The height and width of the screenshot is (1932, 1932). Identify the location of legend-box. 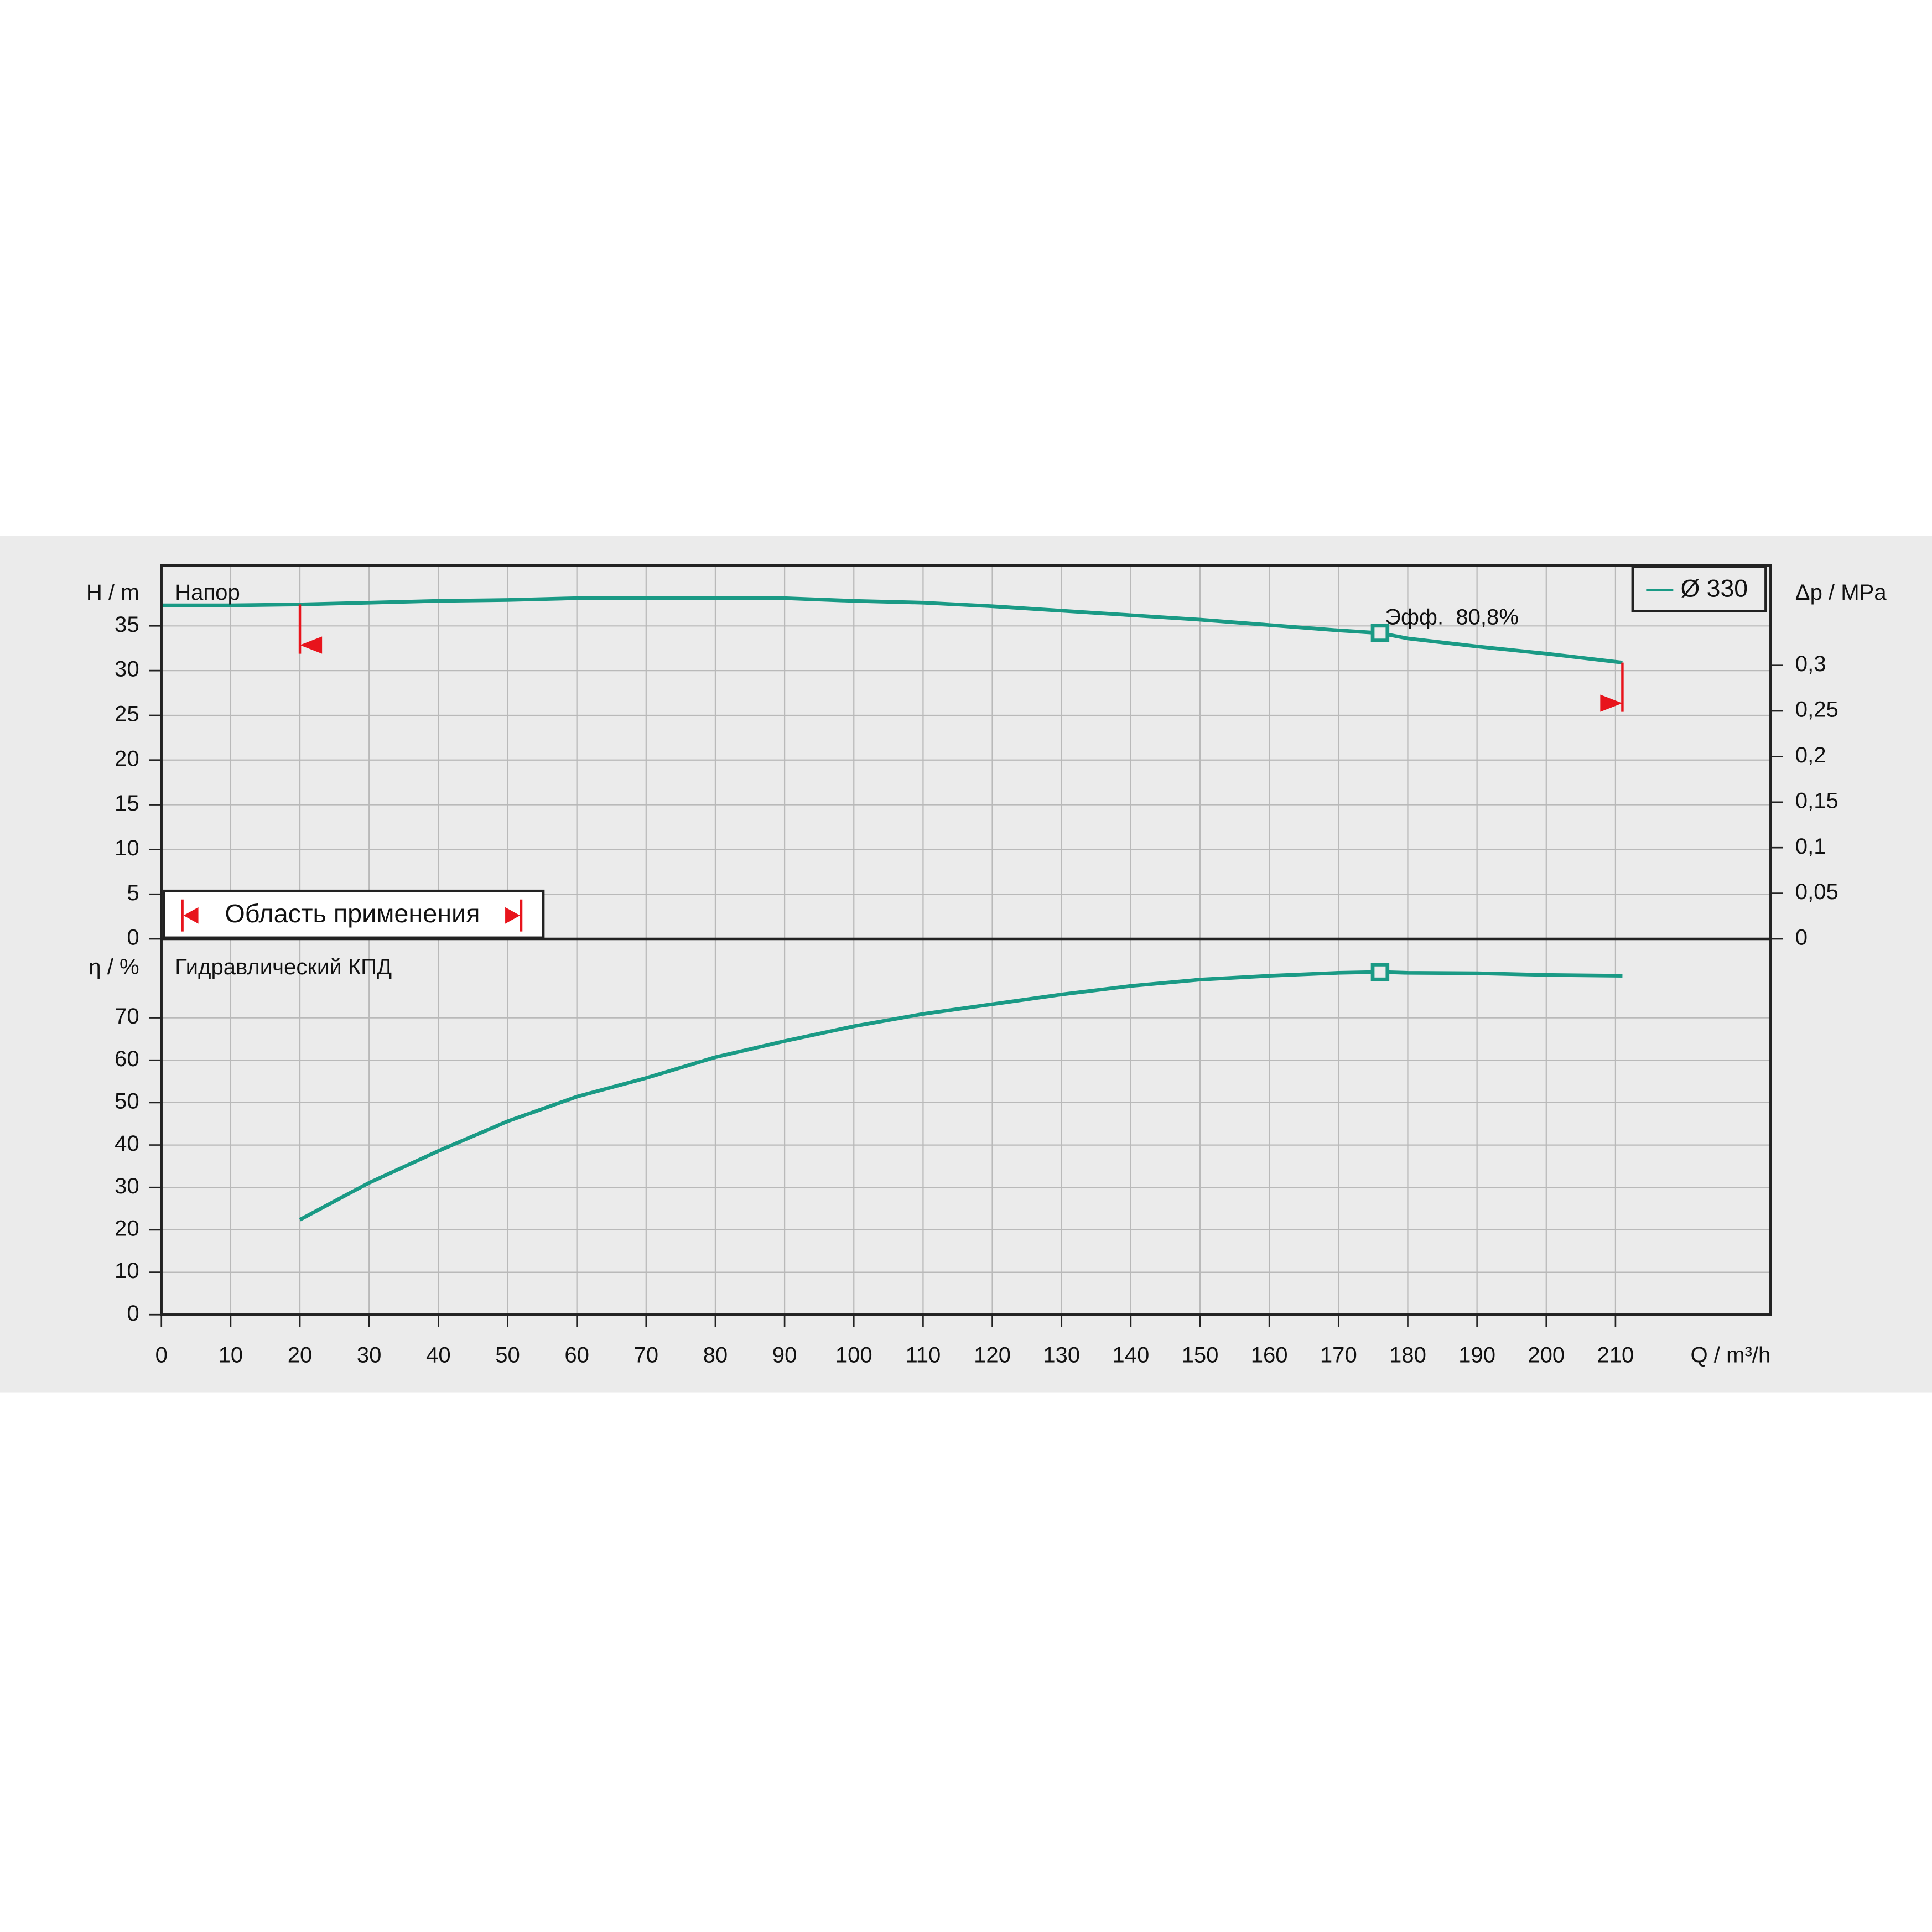
(1699, 588).